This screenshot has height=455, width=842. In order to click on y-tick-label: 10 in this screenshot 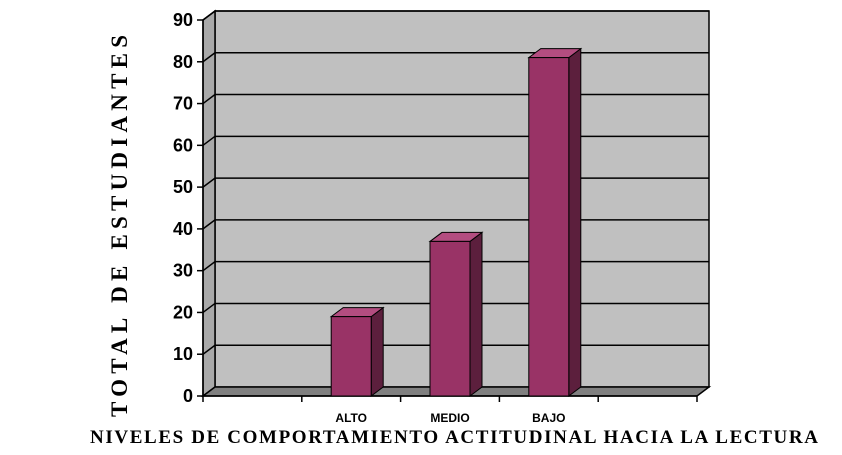, I will do `click(183, 354)`.